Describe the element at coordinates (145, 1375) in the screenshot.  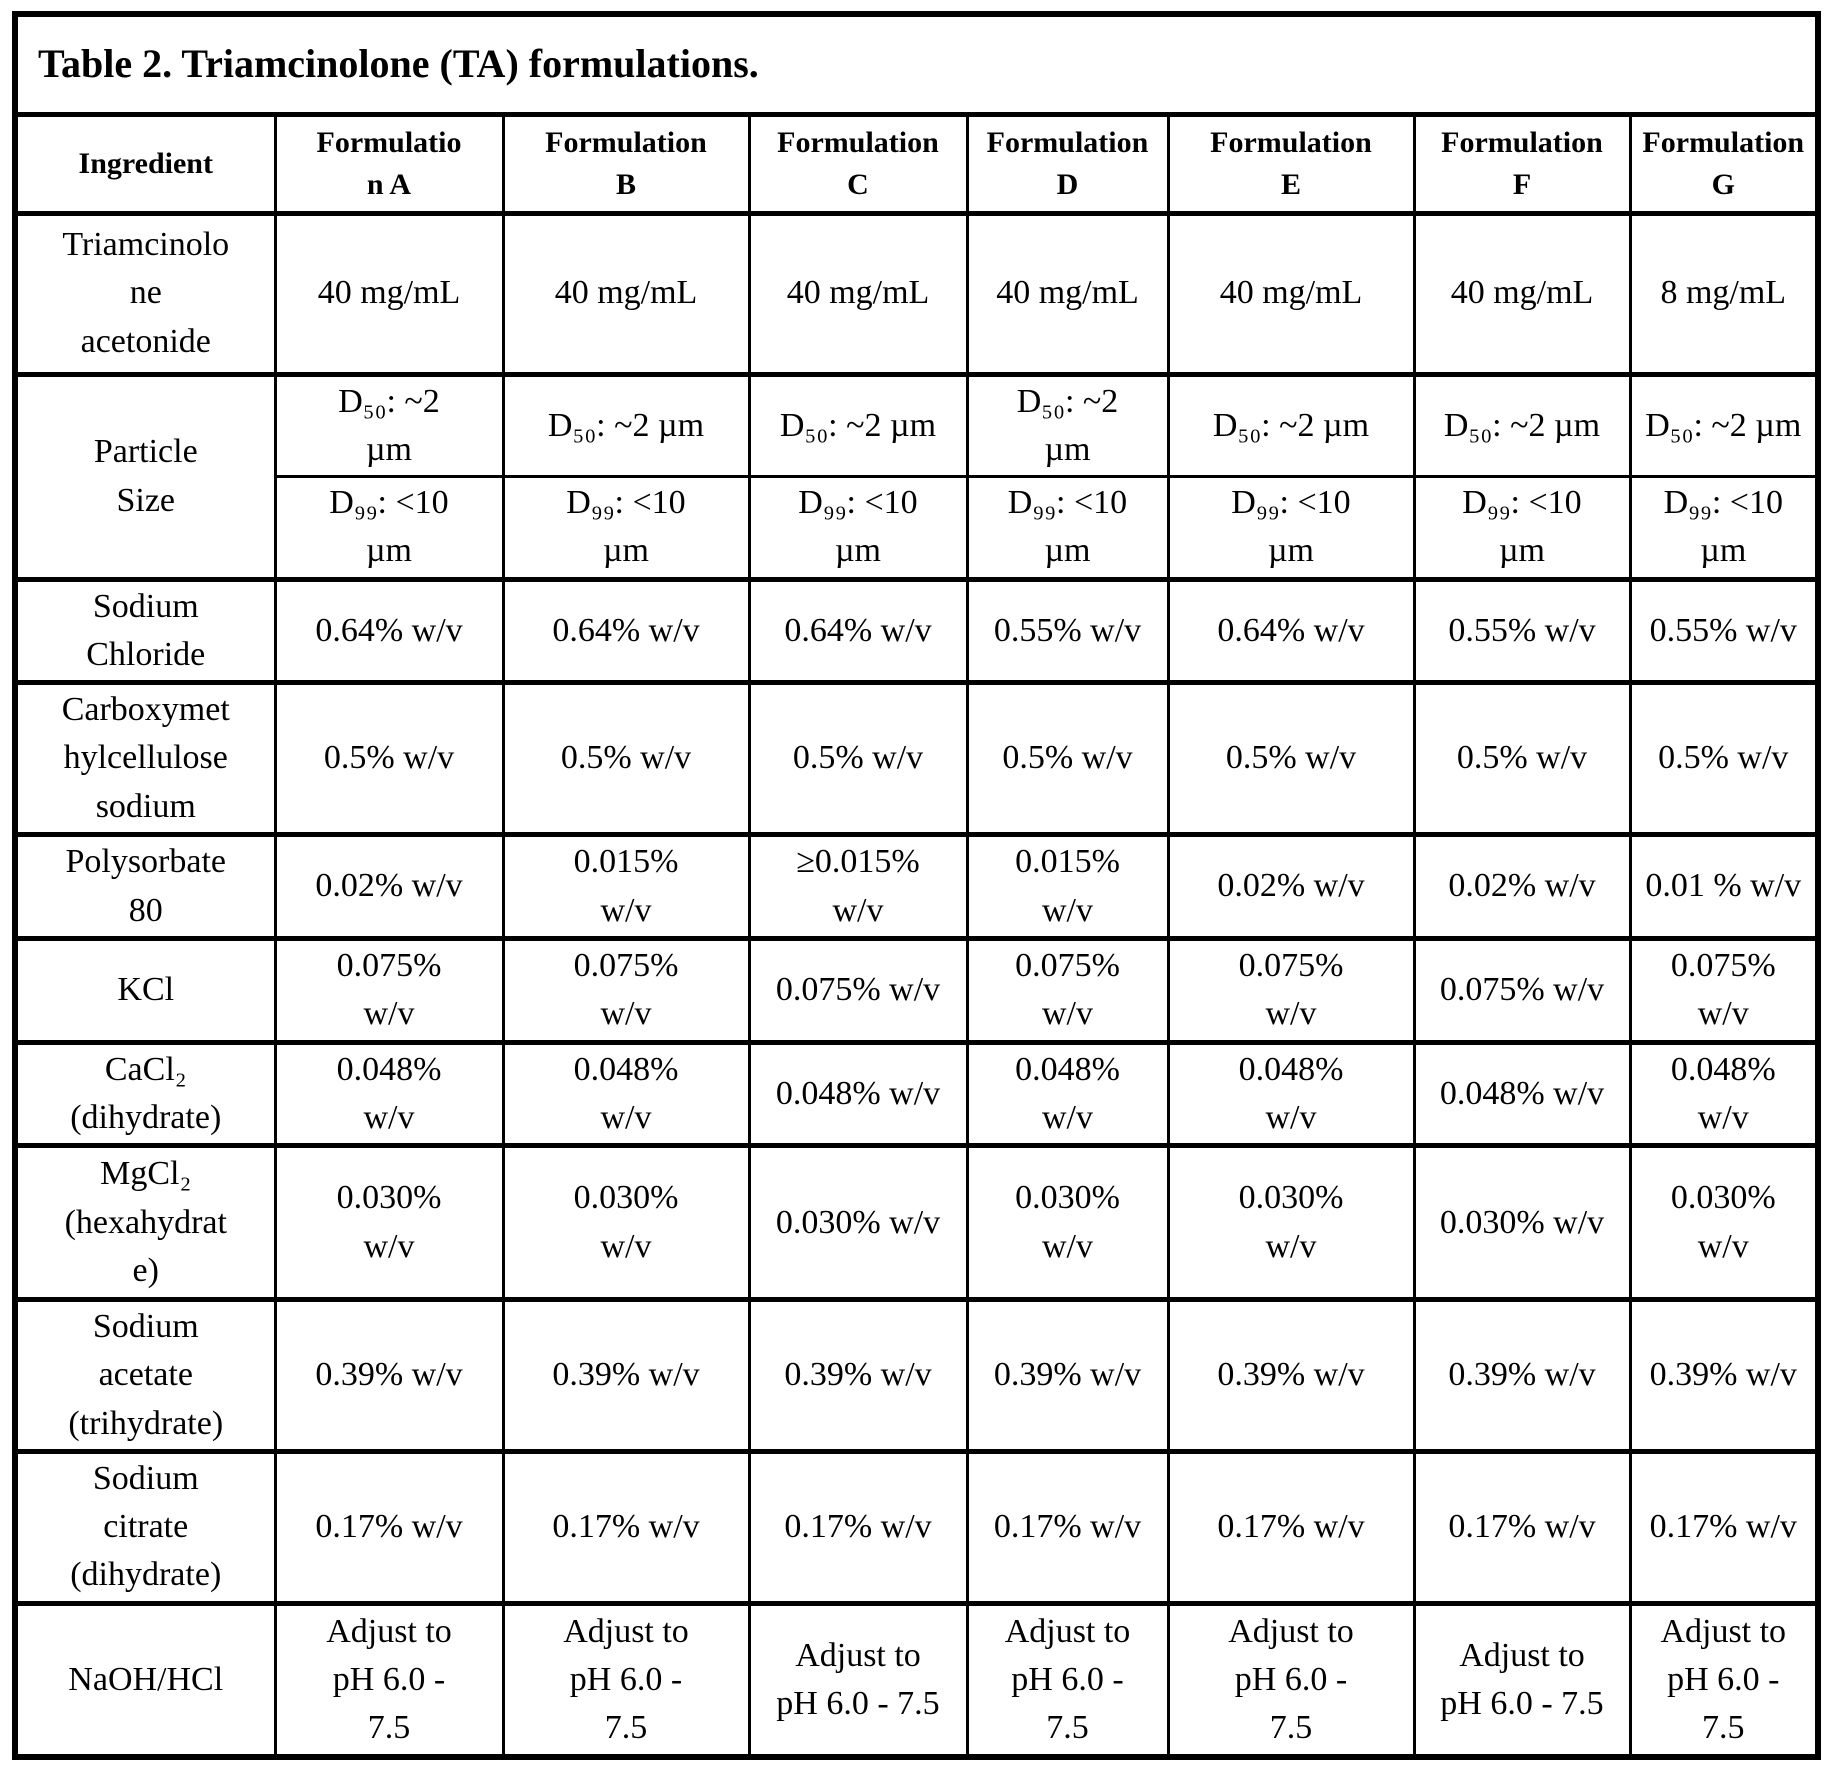
I see `row-label-sodium-acetate-trihydrate: Sodium acetate (trihydrate)` at that location.